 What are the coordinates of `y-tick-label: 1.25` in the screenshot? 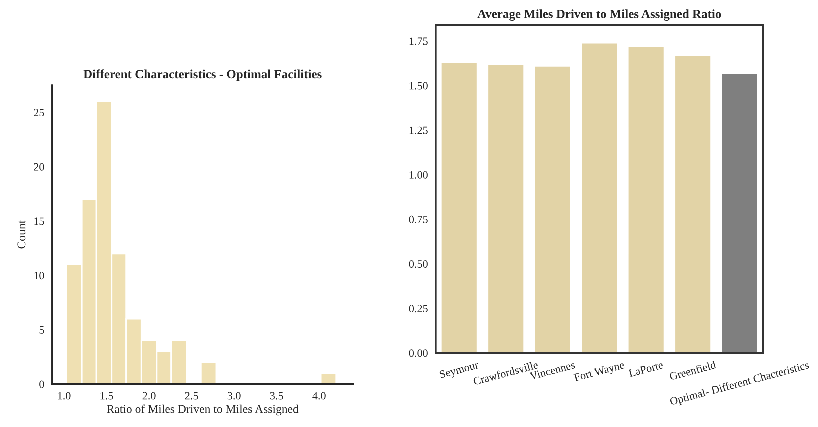 It's located at (419, 130).